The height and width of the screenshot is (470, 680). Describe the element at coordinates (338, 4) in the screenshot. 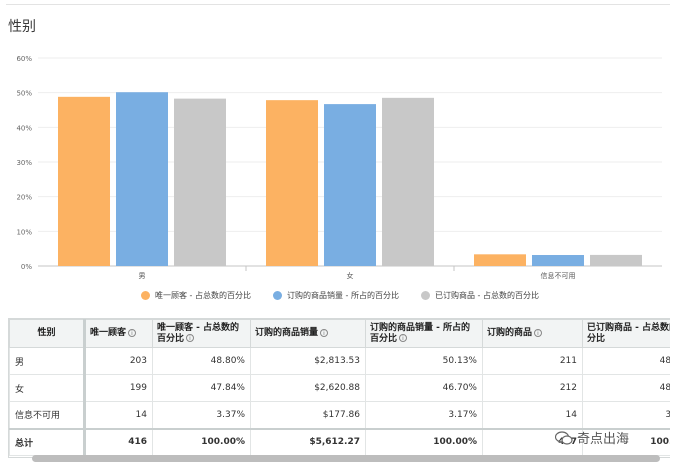

I see `top-divider` at that location.